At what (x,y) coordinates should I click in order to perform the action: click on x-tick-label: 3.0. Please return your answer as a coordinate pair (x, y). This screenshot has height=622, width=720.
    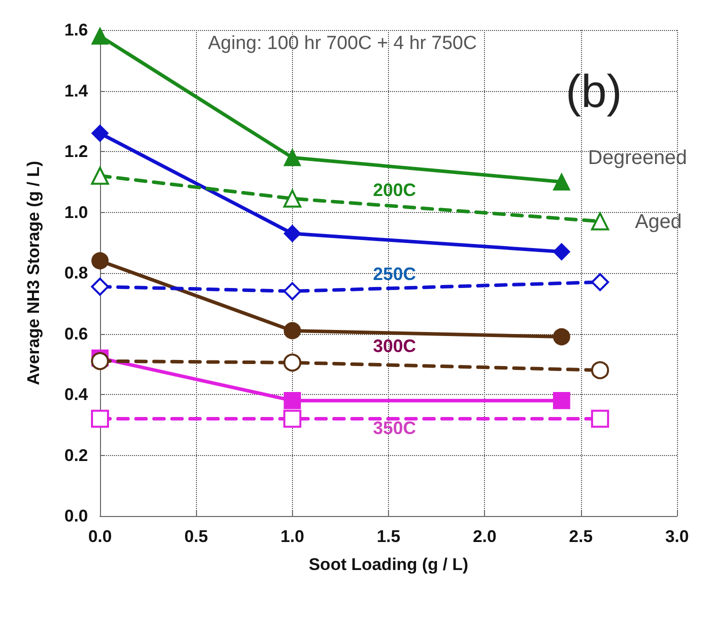
    Looking at the image, I should click on (677, 536).